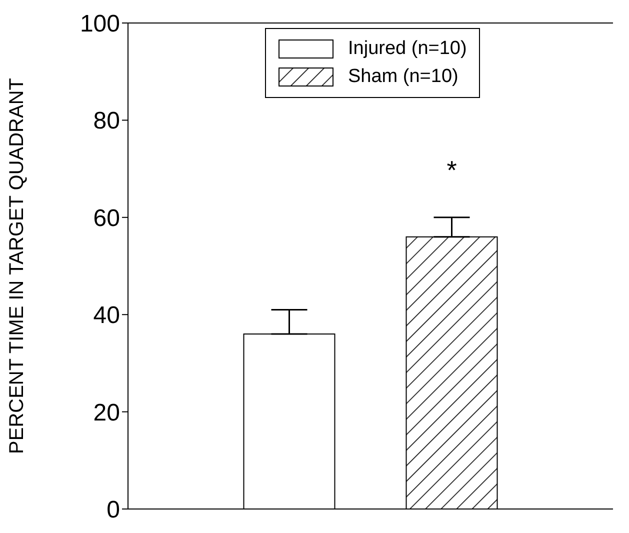  What do you see at coordinates (17, 266) in the screenshot?
I see `y-axis-title: PERCENT TIME IN TARGET QUADRANT` at bounding box center [17, 266].